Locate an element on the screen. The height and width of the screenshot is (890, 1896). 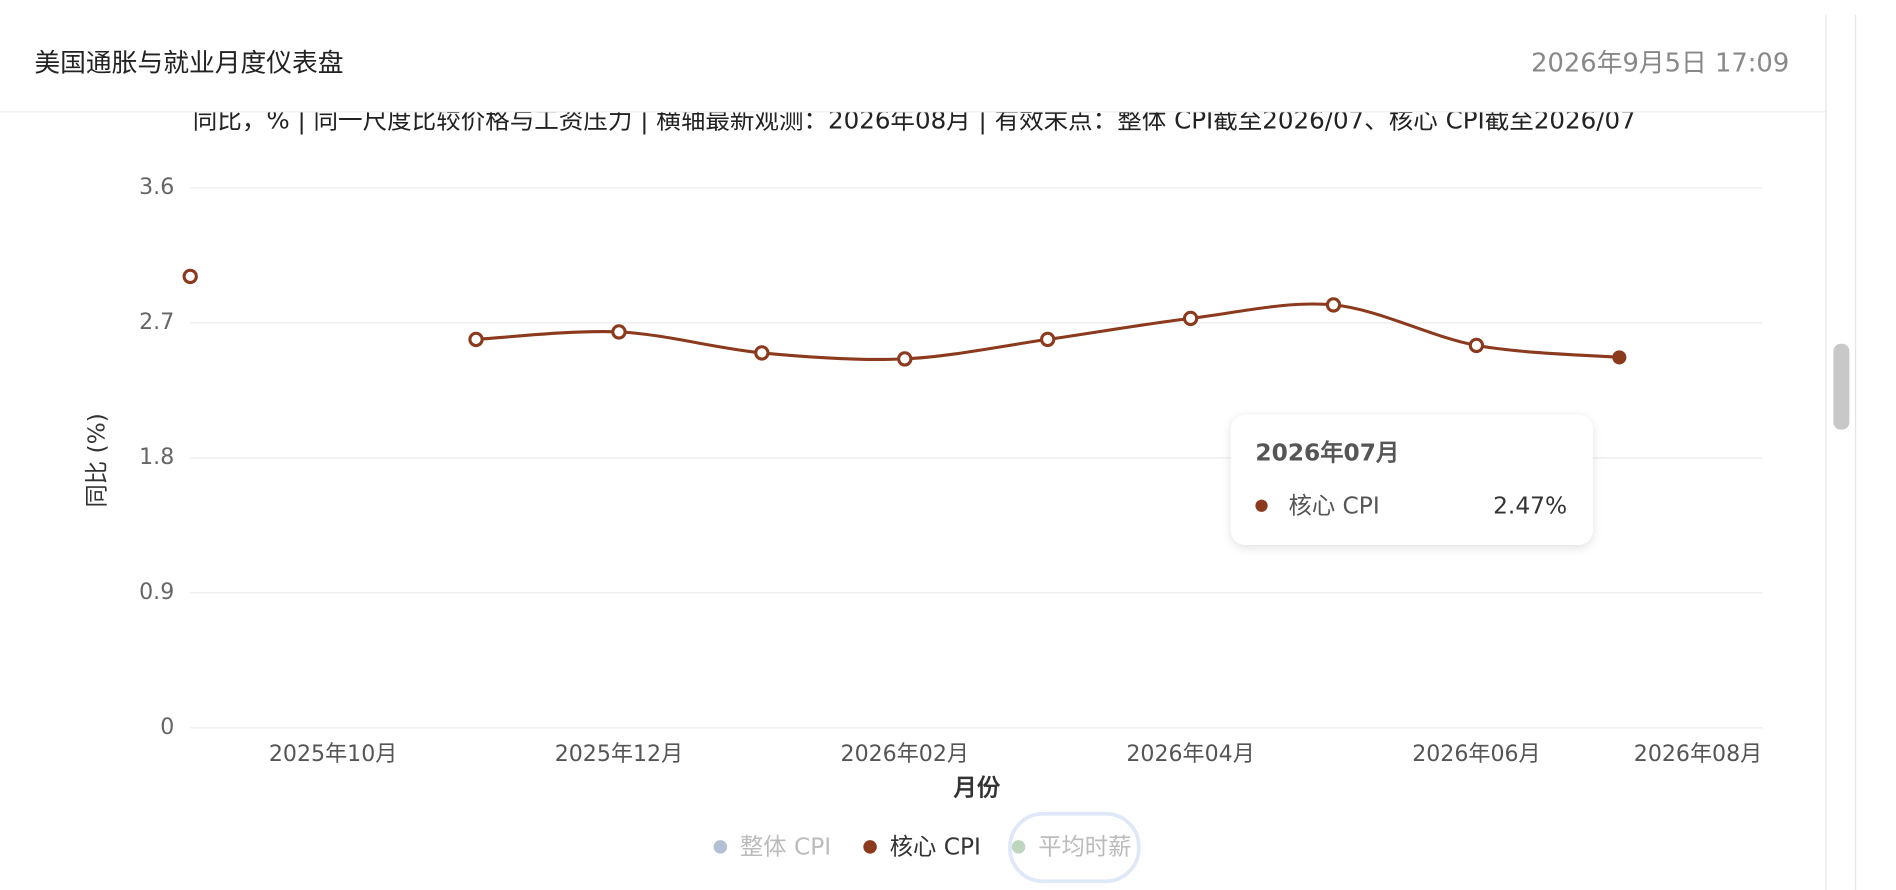
y-tick-label: 2.7 is located at coordinates (156, 322).